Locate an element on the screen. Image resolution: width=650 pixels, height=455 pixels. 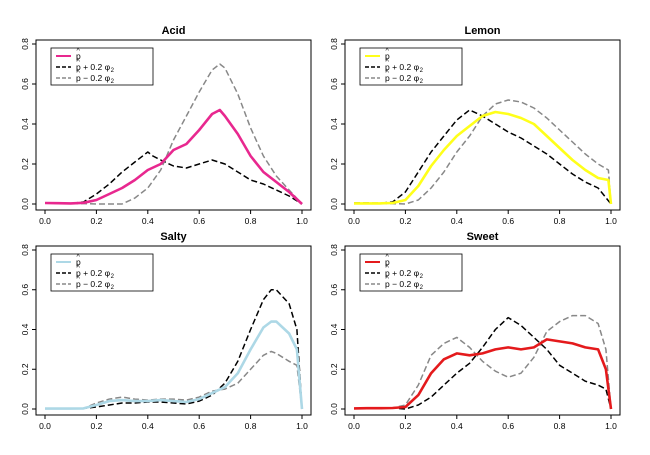
chart-title: Salty is located at coordinates (173, 237).